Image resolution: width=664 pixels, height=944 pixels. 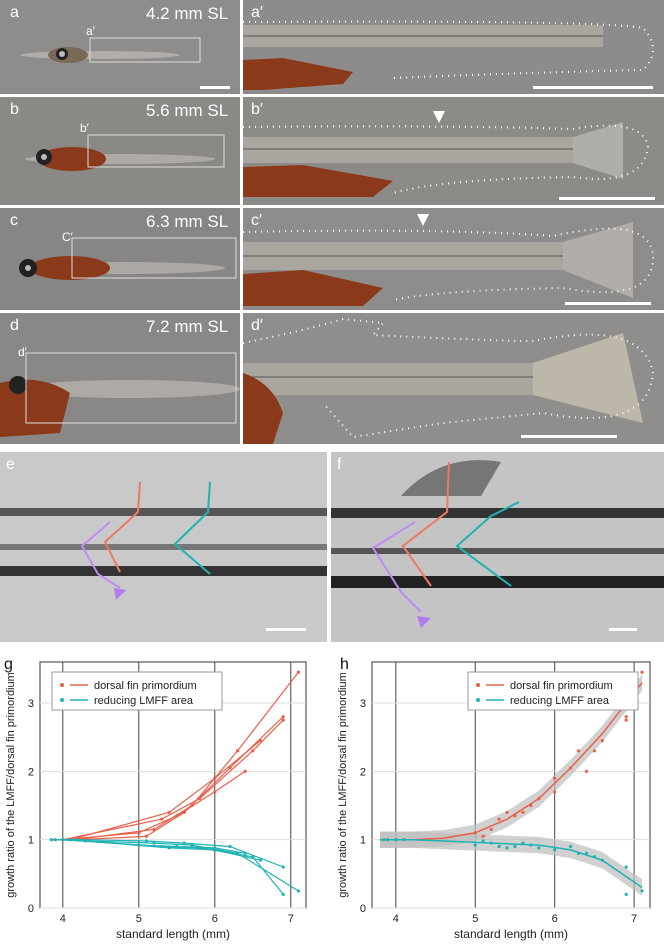 I want to click on length-d: 7.2 mm SL, so click(x=187, y=326).